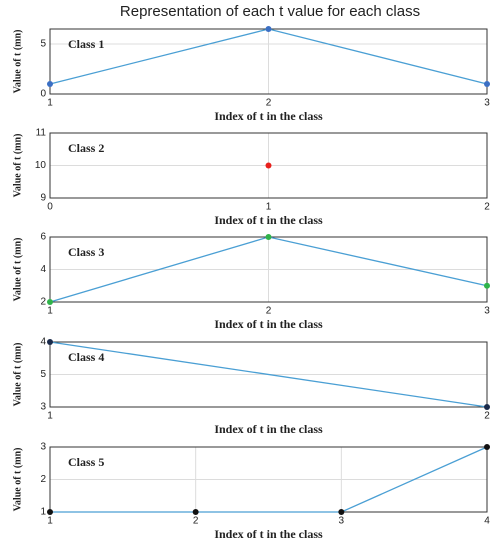 Image resolution: width=500 pixels, height=550 pixels. What do you see at coordinates (86, 148) in the screenshot?
I see `annotation: Class 2` at bounding box center [86, 148].